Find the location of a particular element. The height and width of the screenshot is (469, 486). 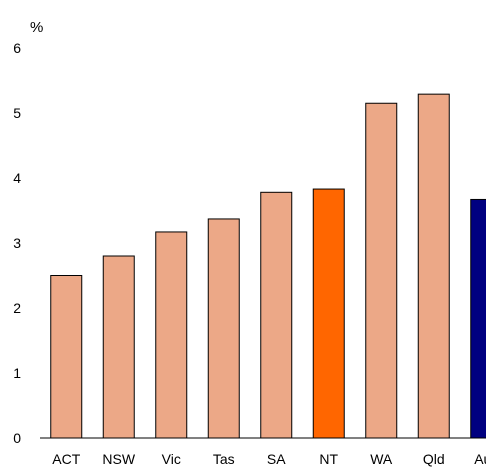

bar-nsw is located at coordinates (118, 347).